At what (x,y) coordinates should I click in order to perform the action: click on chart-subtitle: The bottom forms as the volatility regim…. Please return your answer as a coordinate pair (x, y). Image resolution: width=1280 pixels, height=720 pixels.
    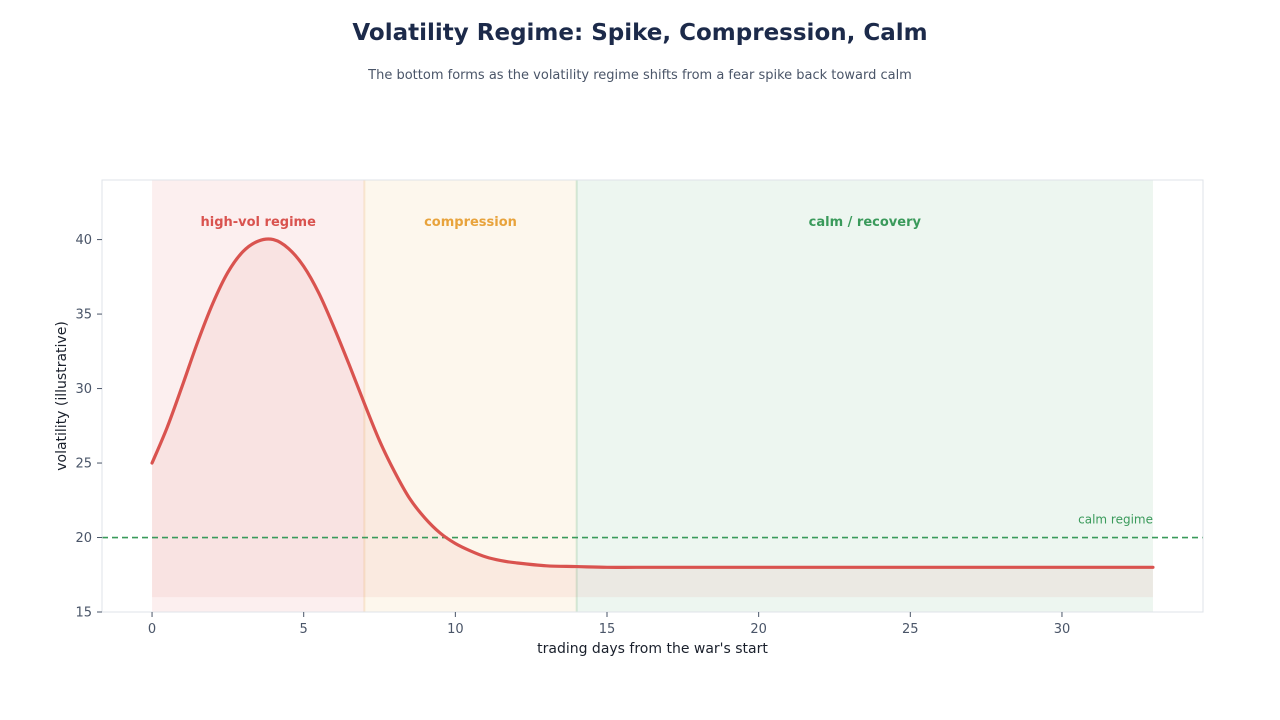
    Looking at the image, I should click on (640, 75).